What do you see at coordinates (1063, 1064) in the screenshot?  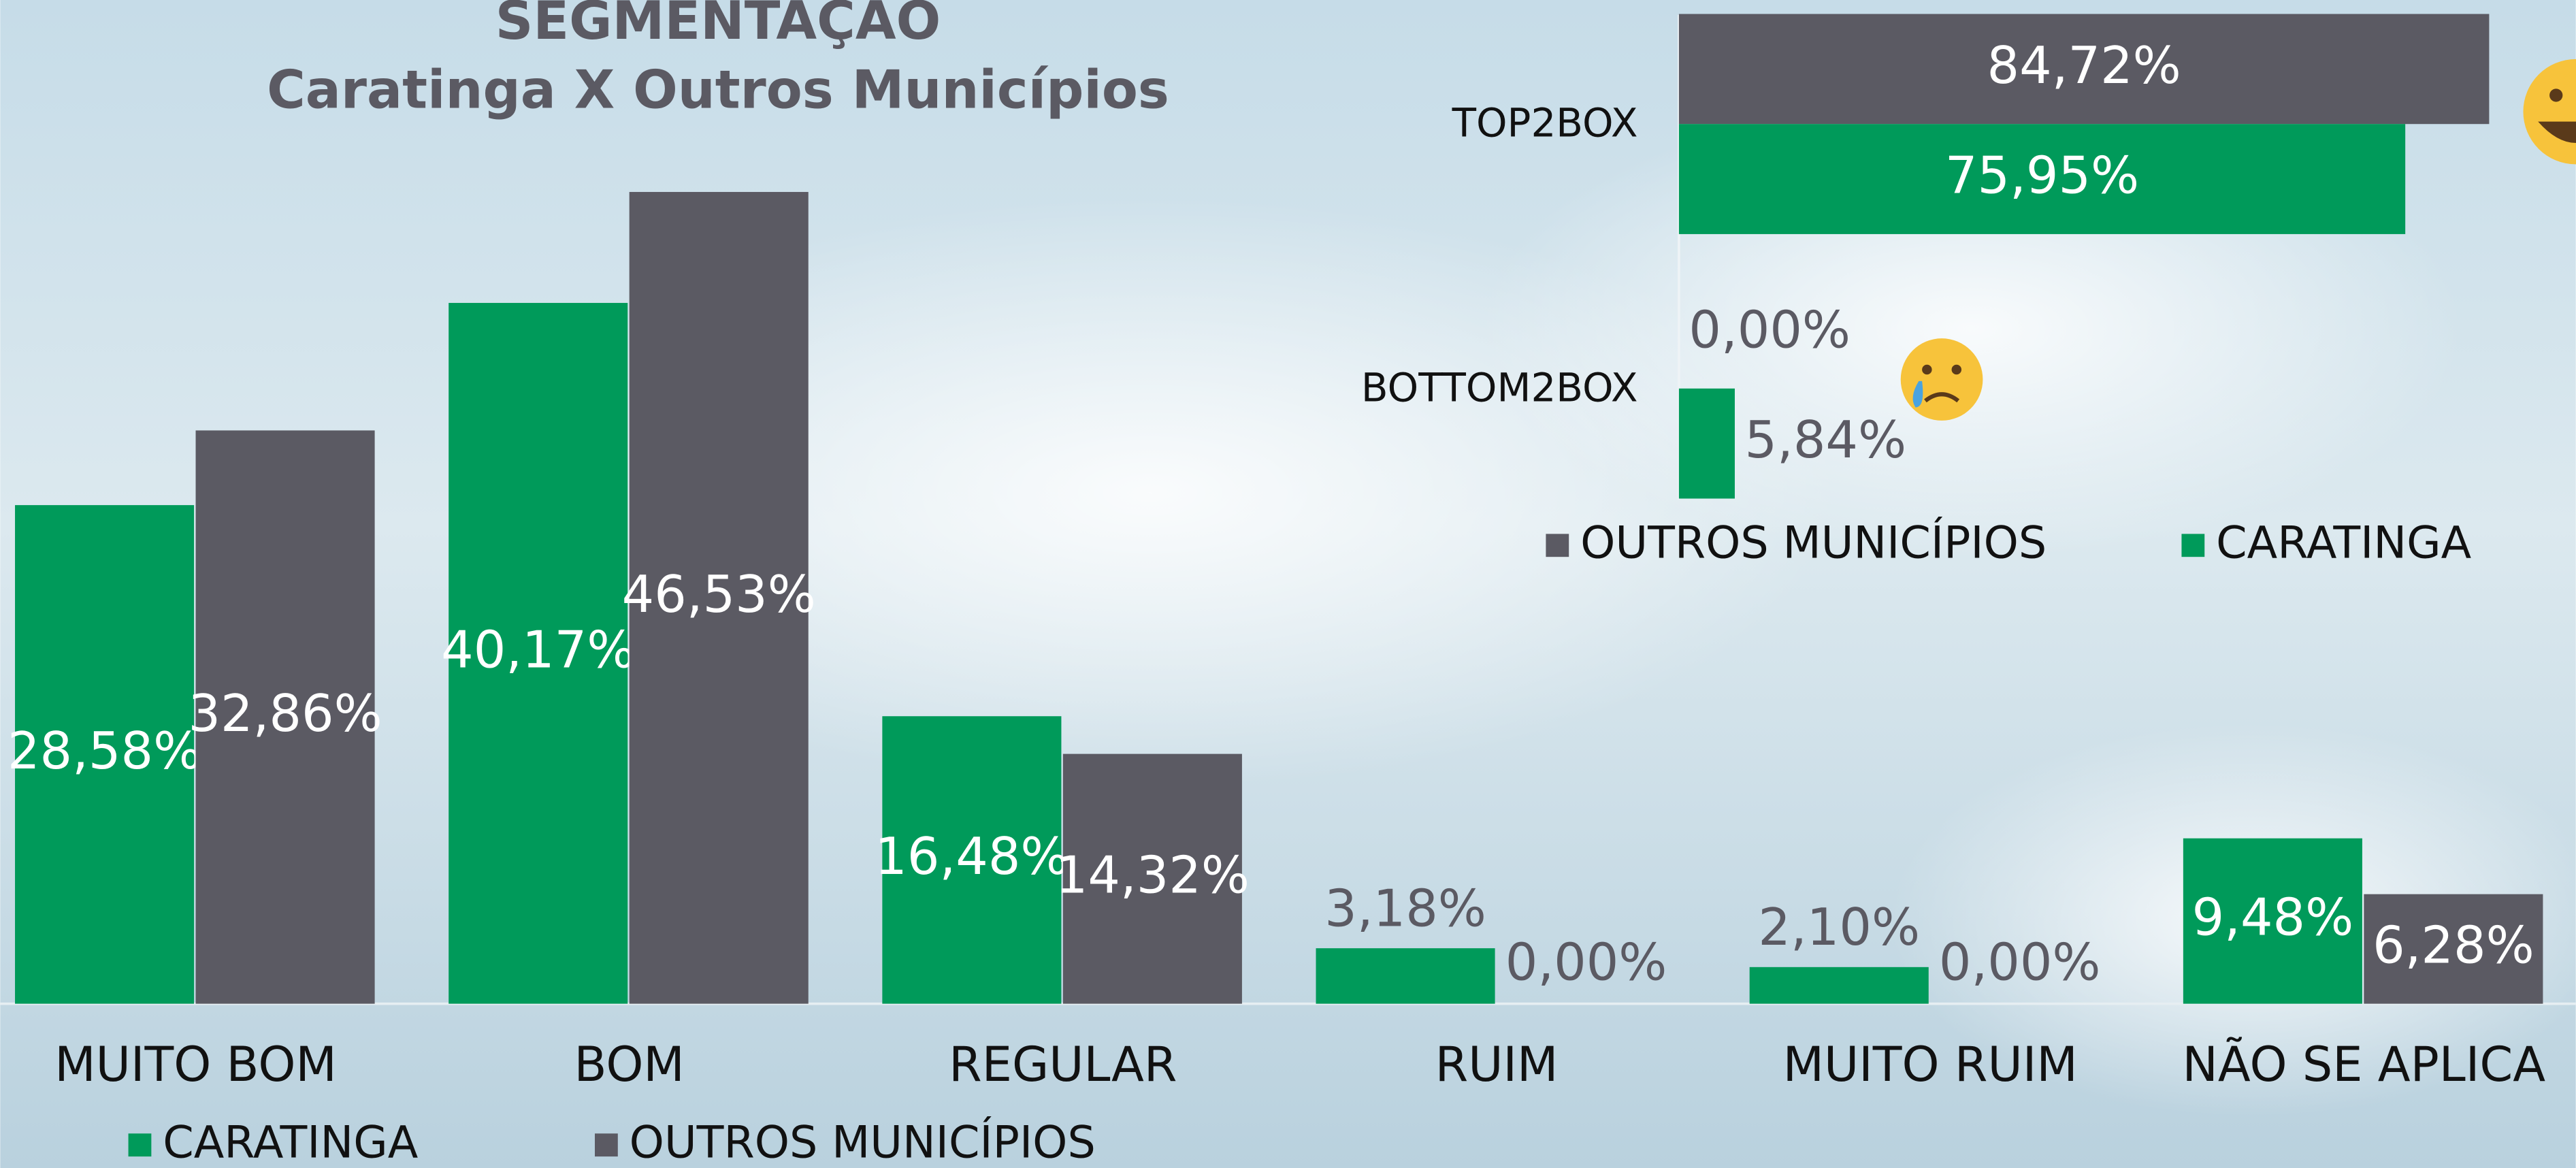 I see `x-tick-label: REGULAR` at bounding box center [1063, 1064].